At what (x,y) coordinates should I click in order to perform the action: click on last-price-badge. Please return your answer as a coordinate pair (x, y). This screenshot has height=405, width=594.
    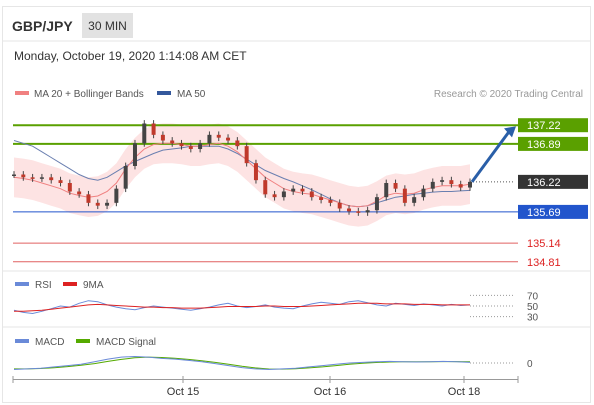
    Looking at the image, I should click on (553, 181).